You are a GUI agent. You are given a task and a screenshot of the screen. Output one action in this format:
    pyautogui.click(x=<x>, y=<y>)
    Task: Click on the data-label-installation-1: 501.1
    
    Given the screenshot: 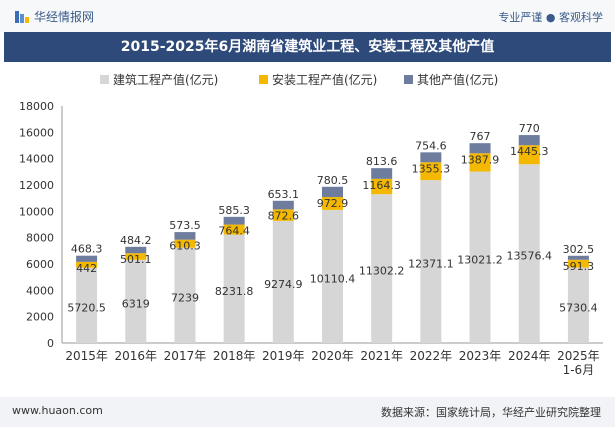 What is the action you would take?
    pyautogui.click(x=136, y=259)
    